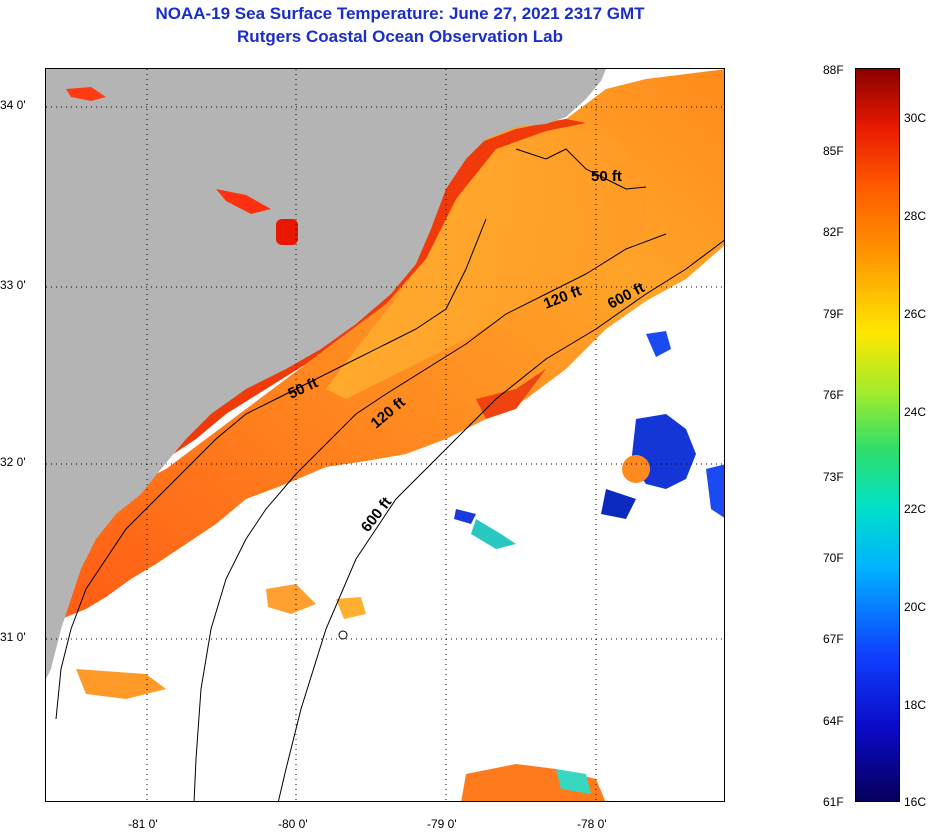 This screenshot has height=832, width=936. Describe the element at coordinates (293, 824) in the screenshot. I see `longitude-label: -80 0'` at that location.